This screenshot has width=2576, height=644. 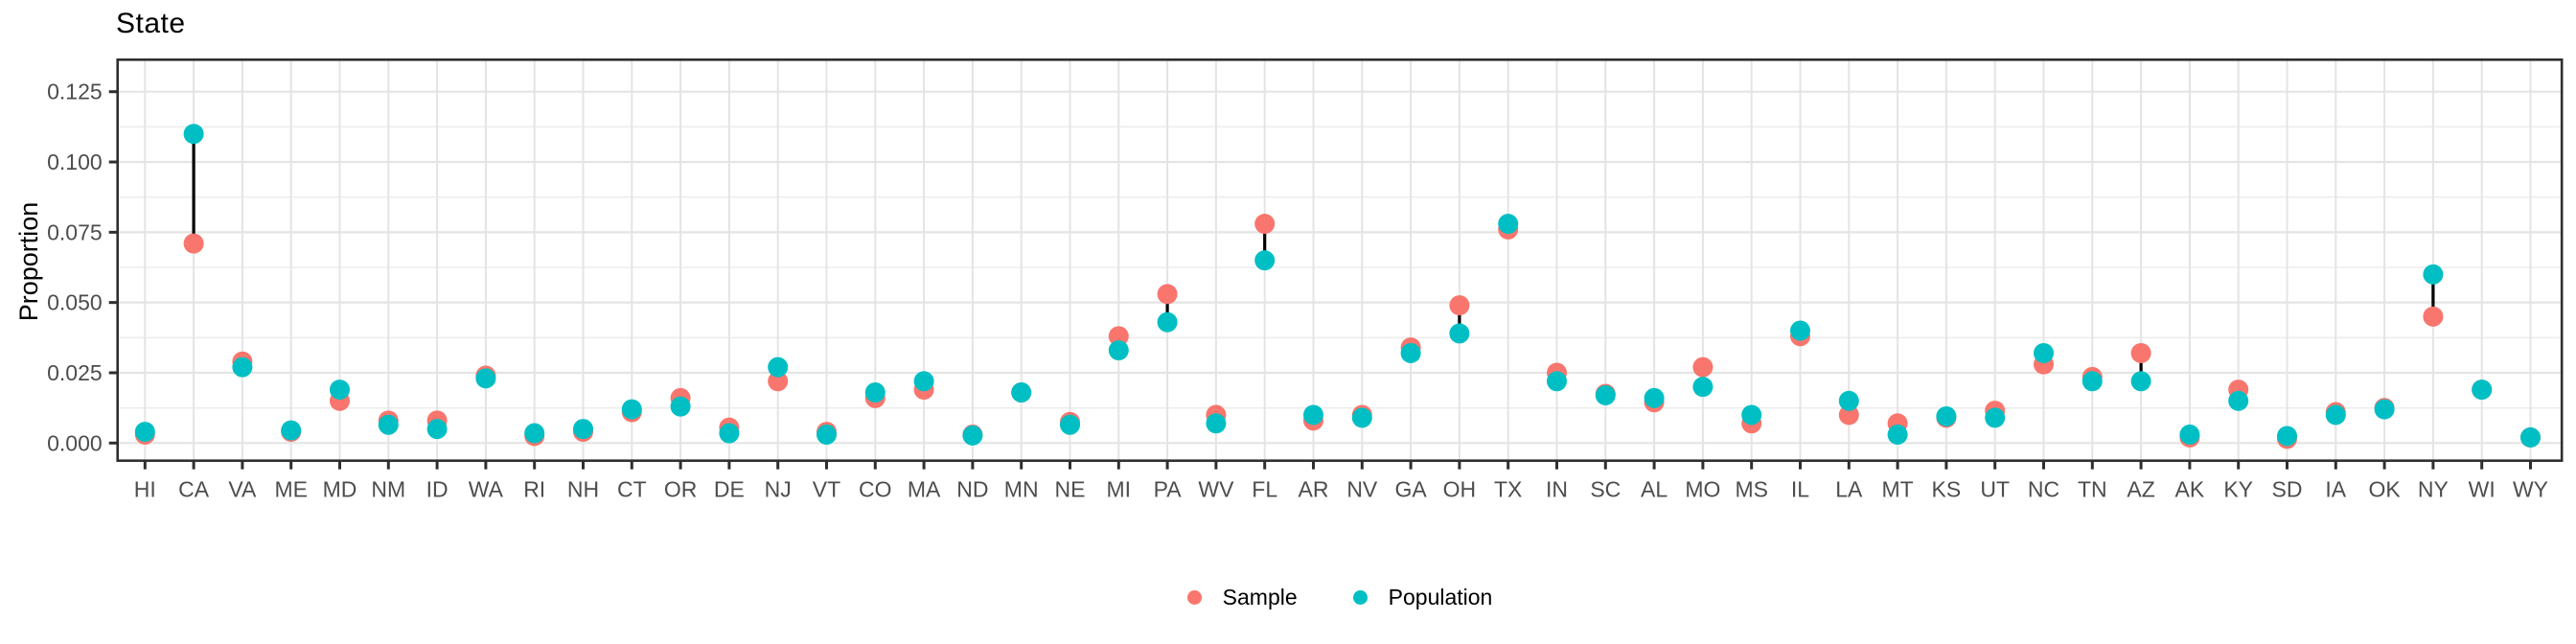 I want to click on sample-dot-NY, so click(x=2433, y=316).